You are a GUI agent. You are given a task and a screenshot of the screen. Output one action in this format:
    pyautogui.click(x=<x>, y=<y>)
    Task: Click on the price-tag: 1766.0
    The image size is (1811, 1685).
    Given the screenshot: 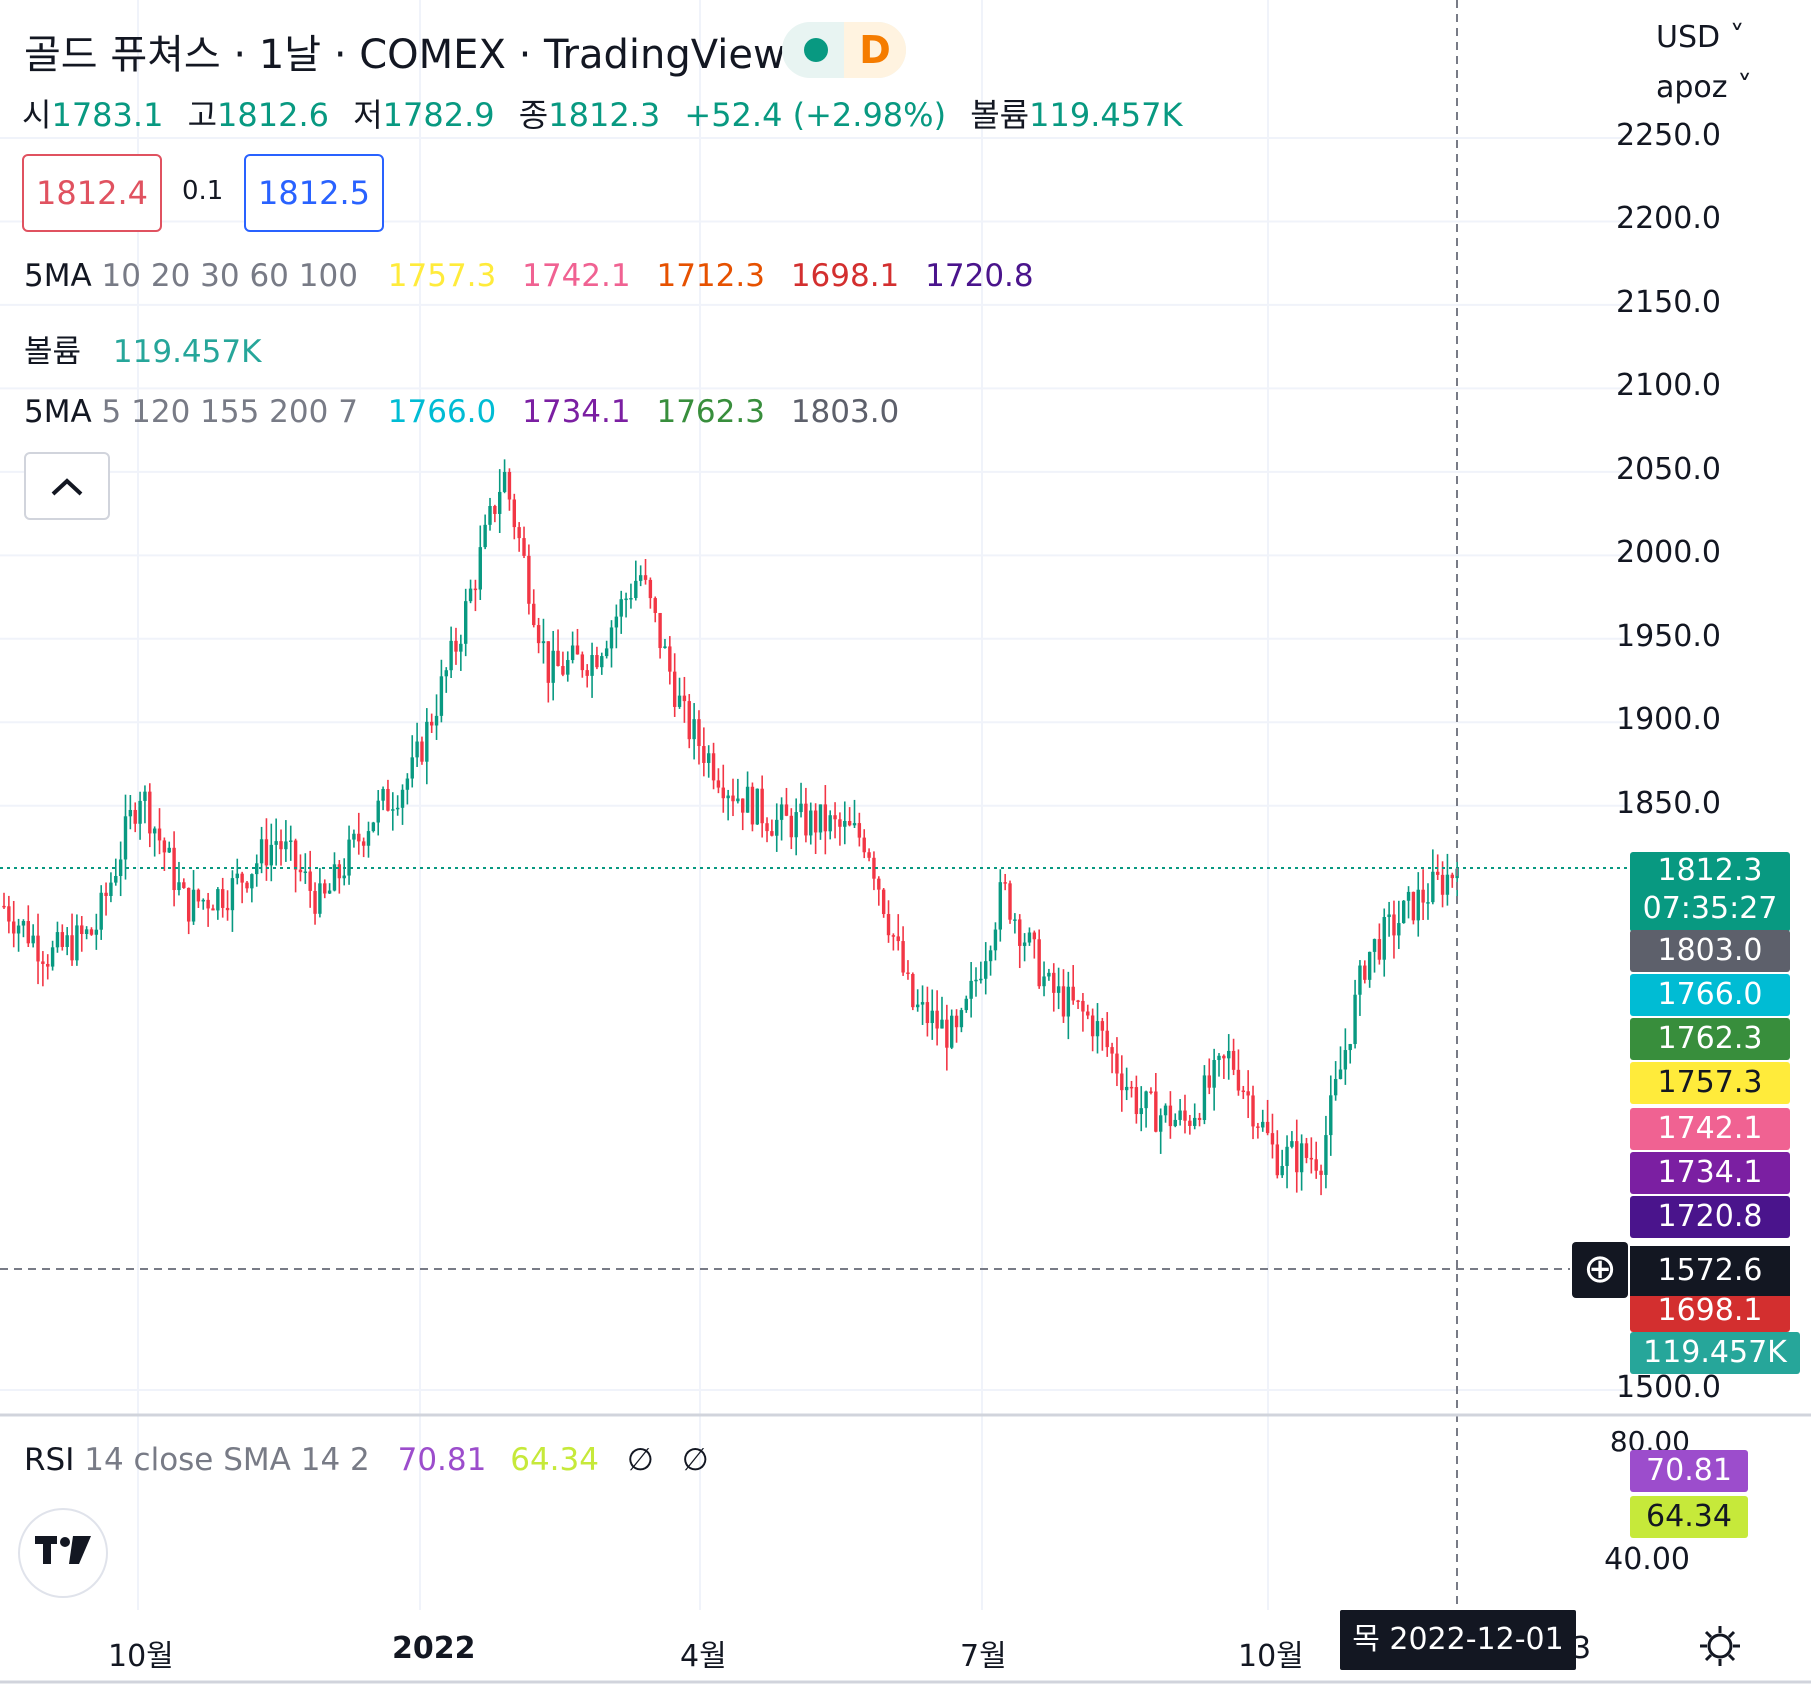 What is the action you would take?
    pyautogui.click(x=1710, y=995)
    